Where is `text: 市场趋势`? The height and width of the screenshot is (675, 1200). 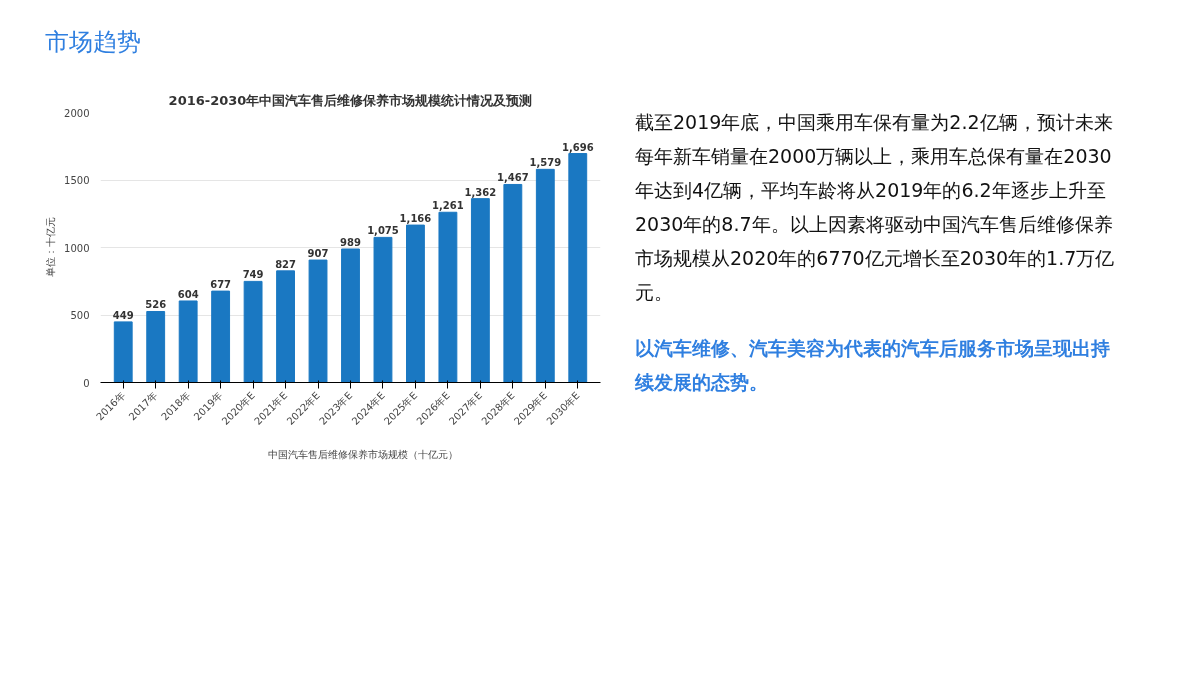
text: 市场趋势 is located at coordinates (93, 42).